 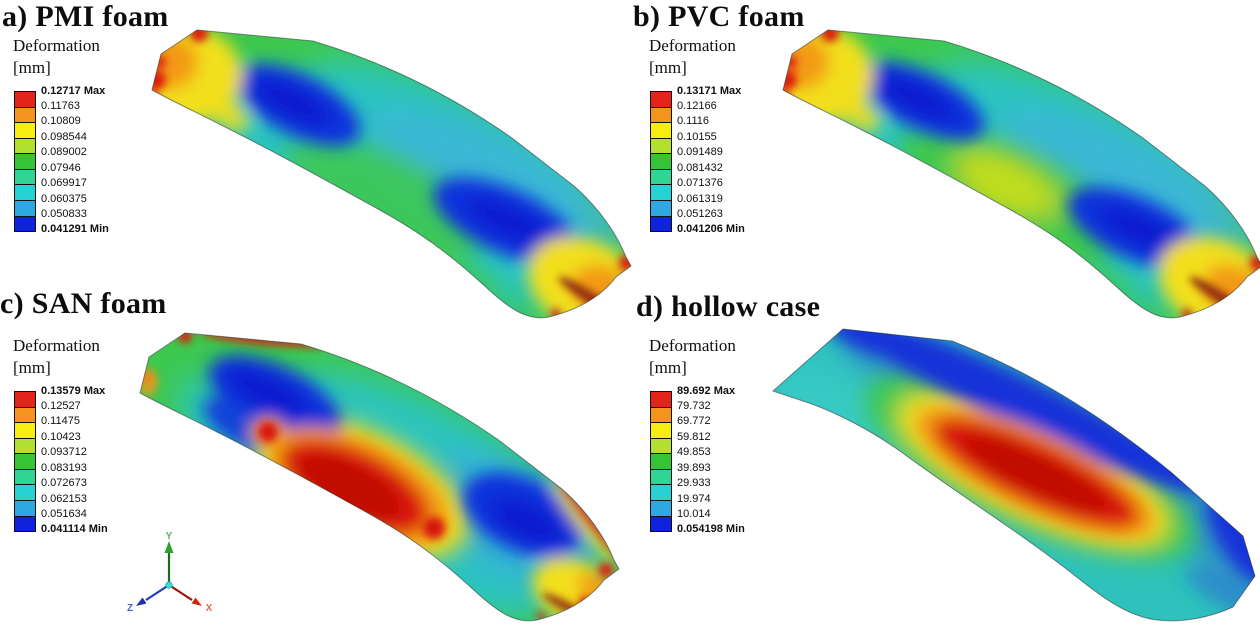 I want to click on scale-label: 39.893, so click(x=694, y=467).